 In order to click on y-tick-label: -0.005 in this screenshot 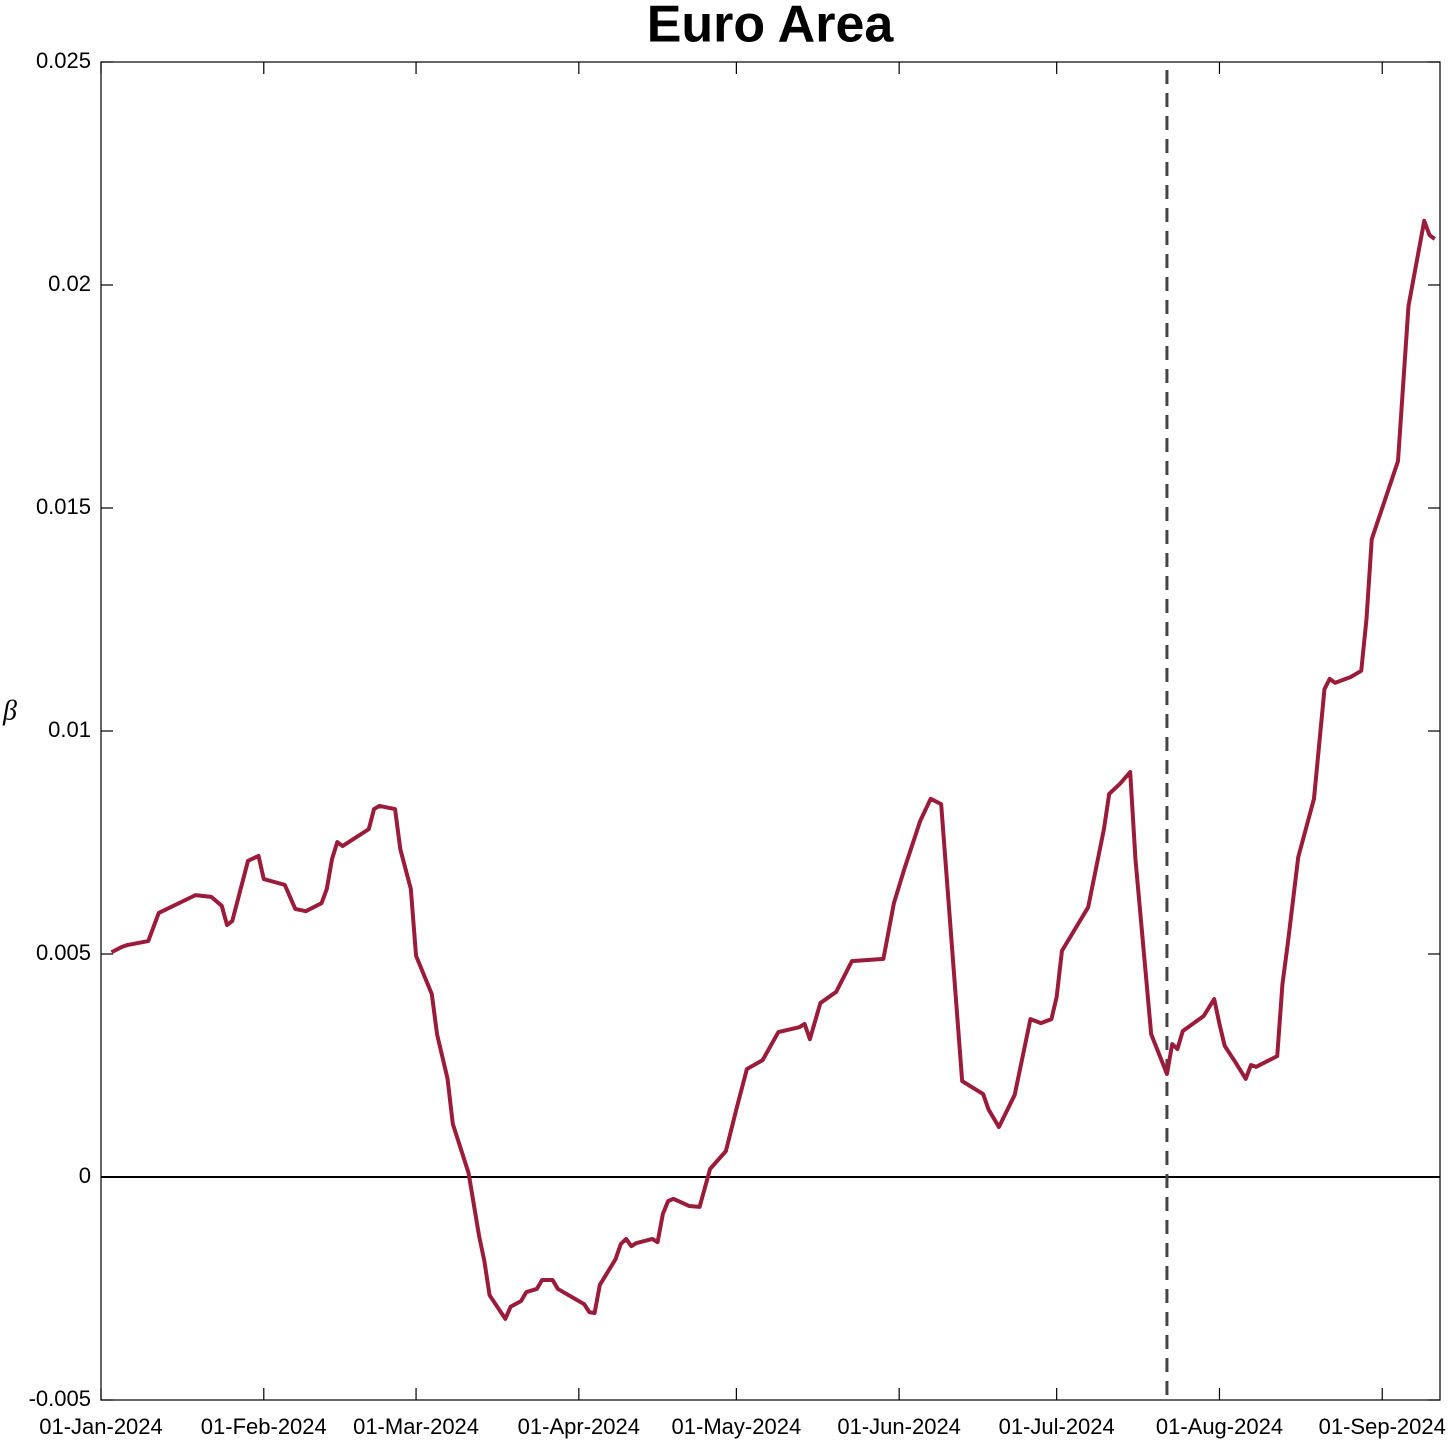, I will do `click(60, 1398)`.